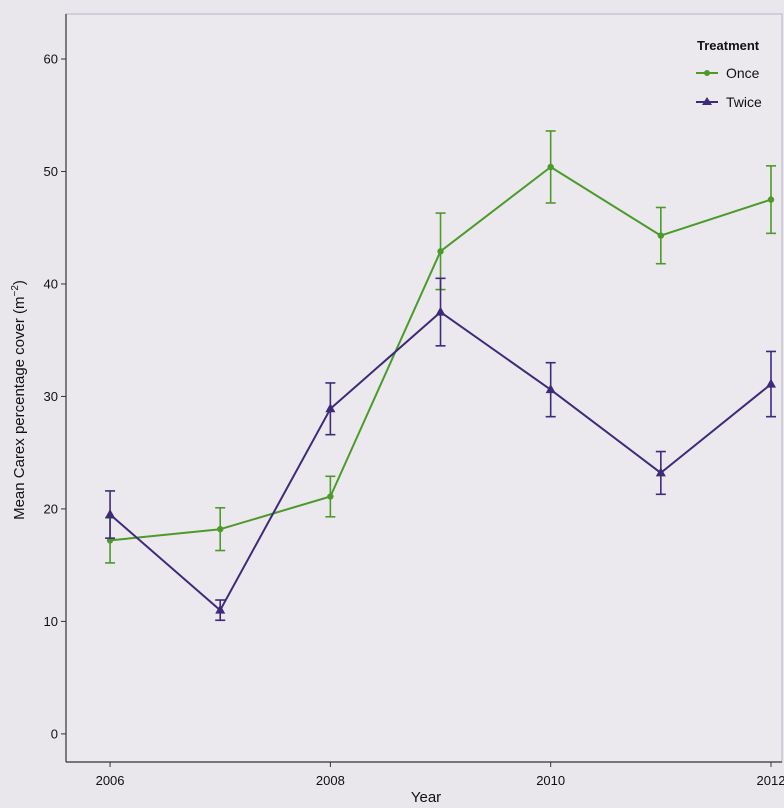  I want to click on y-tick-label: 20, so click(51, 508).